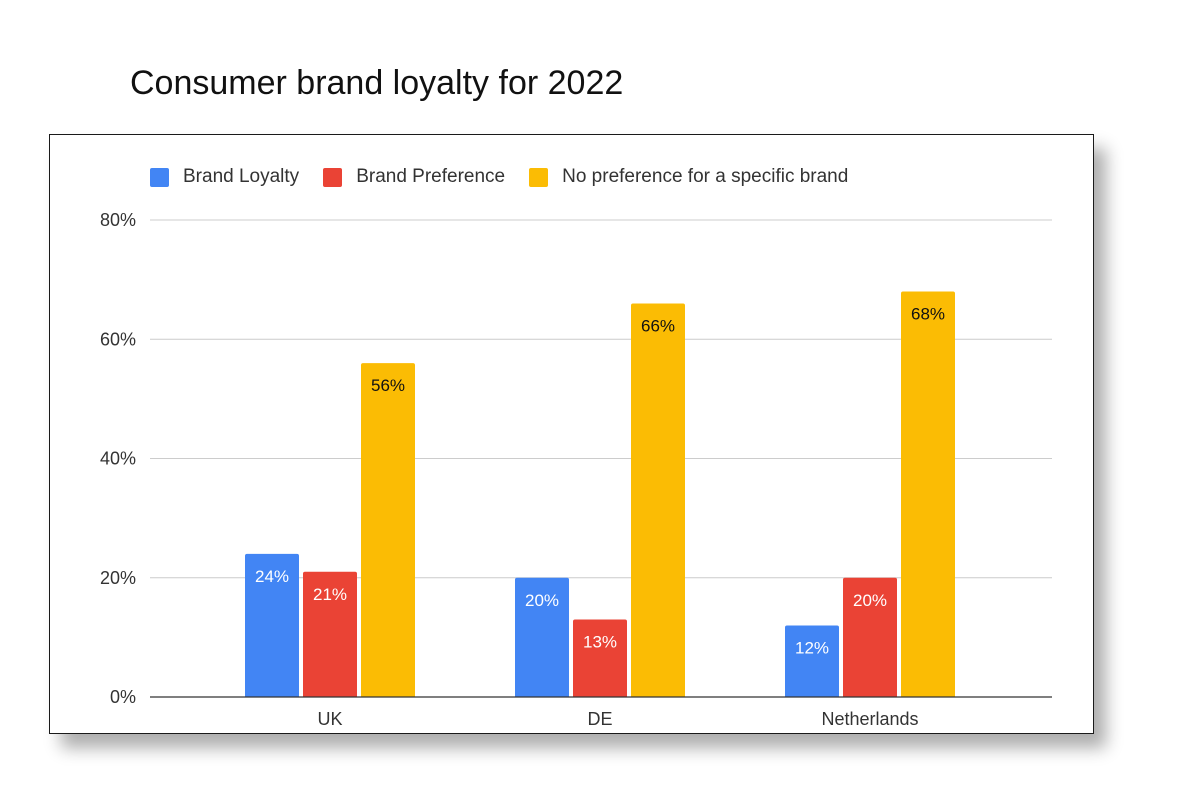  What do you see at coordinates (330, 594) in the screenshot?
I see `data-label: 21%` at bounding box center [330, 594].